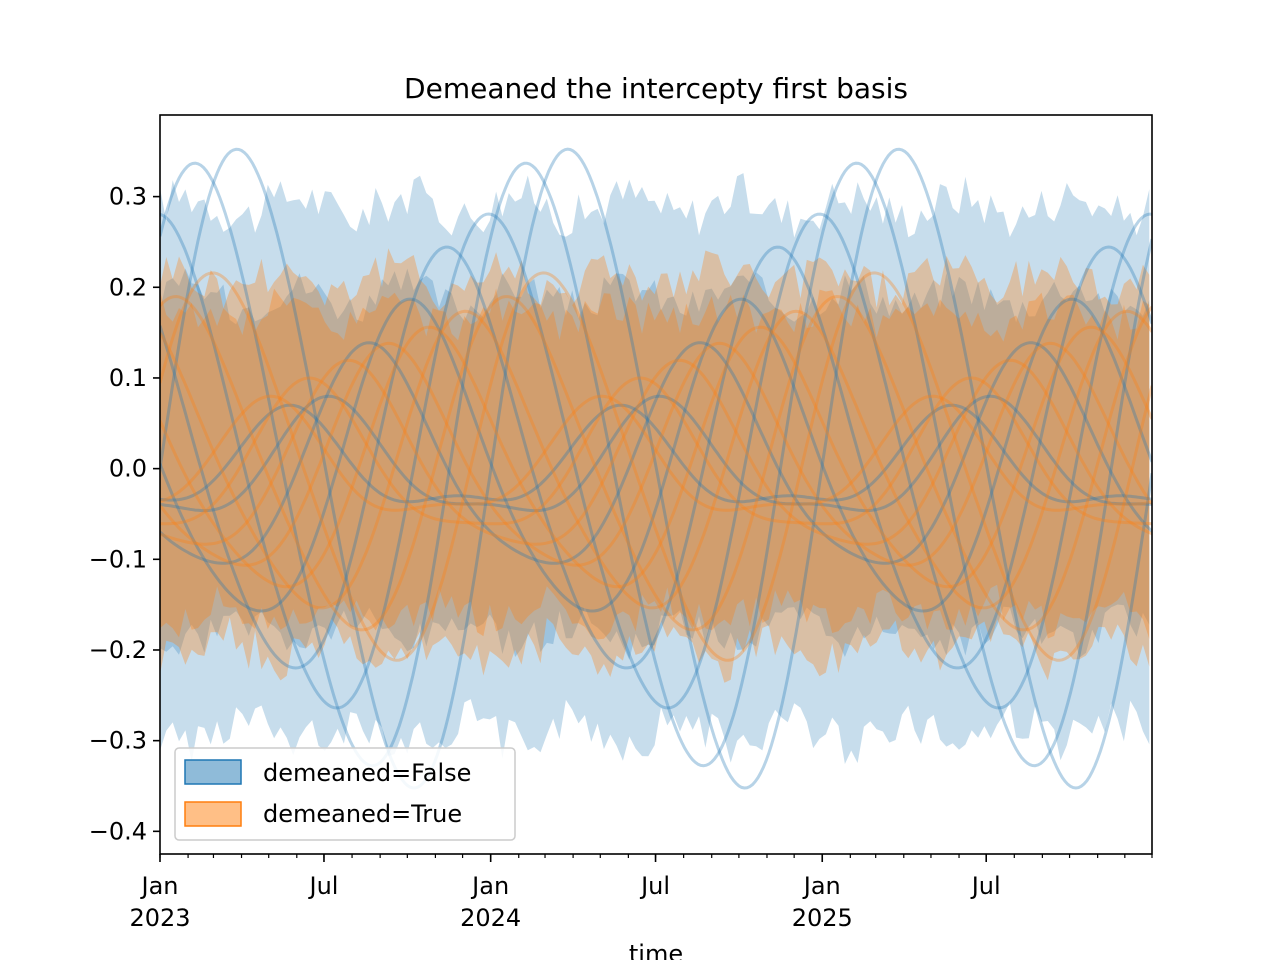 The height and width of the screenshot is (960, 1280). I want to click on x-tick-year: 2024, so click(490, 918).